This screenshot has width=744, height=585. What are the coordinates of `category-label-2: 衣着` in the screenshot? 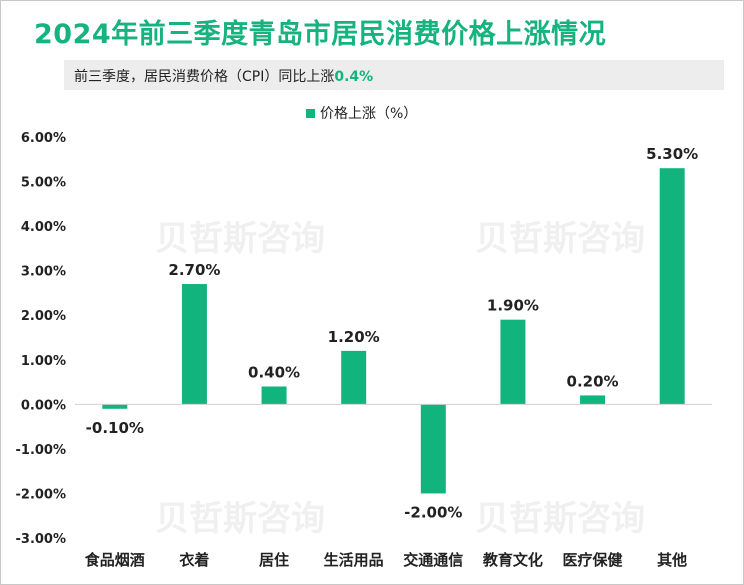 It's located at (194, 560).